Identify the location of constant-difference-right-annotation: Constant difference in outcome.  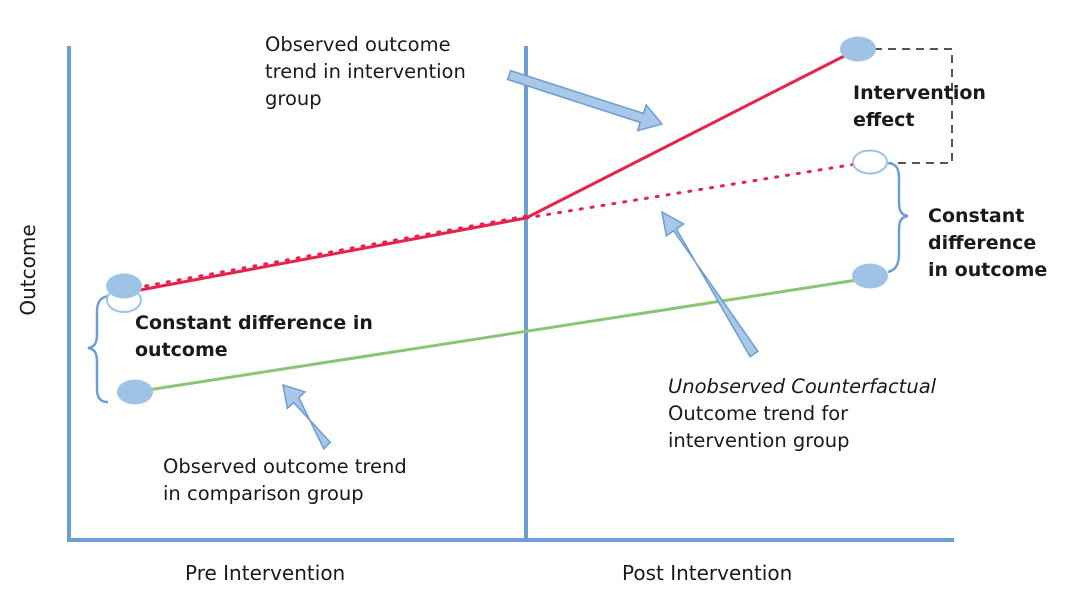
(988, 243).